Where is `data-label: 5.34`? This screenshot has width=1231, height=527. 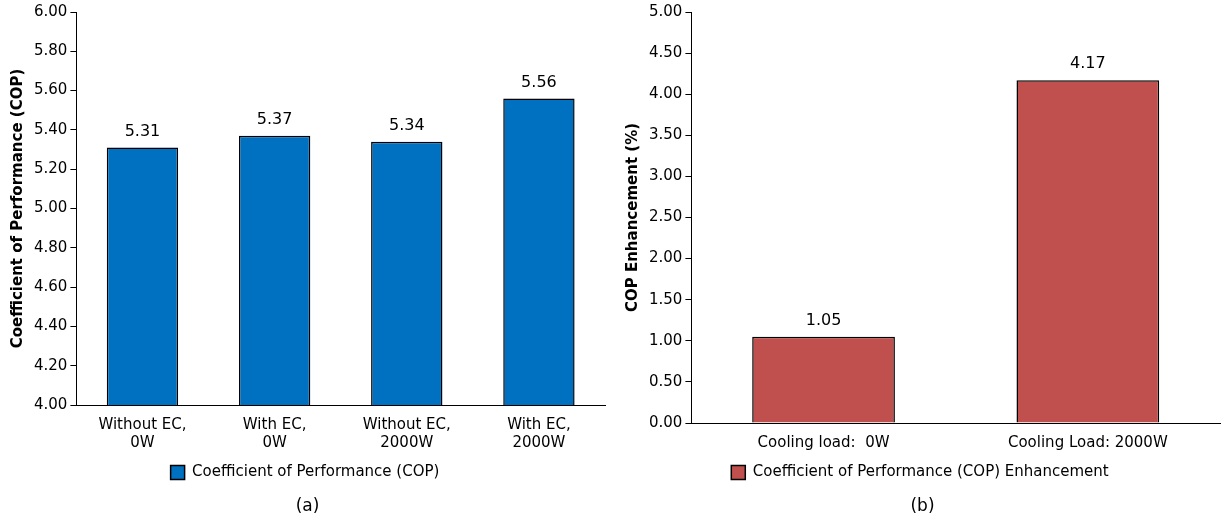
data-label: 5.34 is located at coordinates (406, 124).